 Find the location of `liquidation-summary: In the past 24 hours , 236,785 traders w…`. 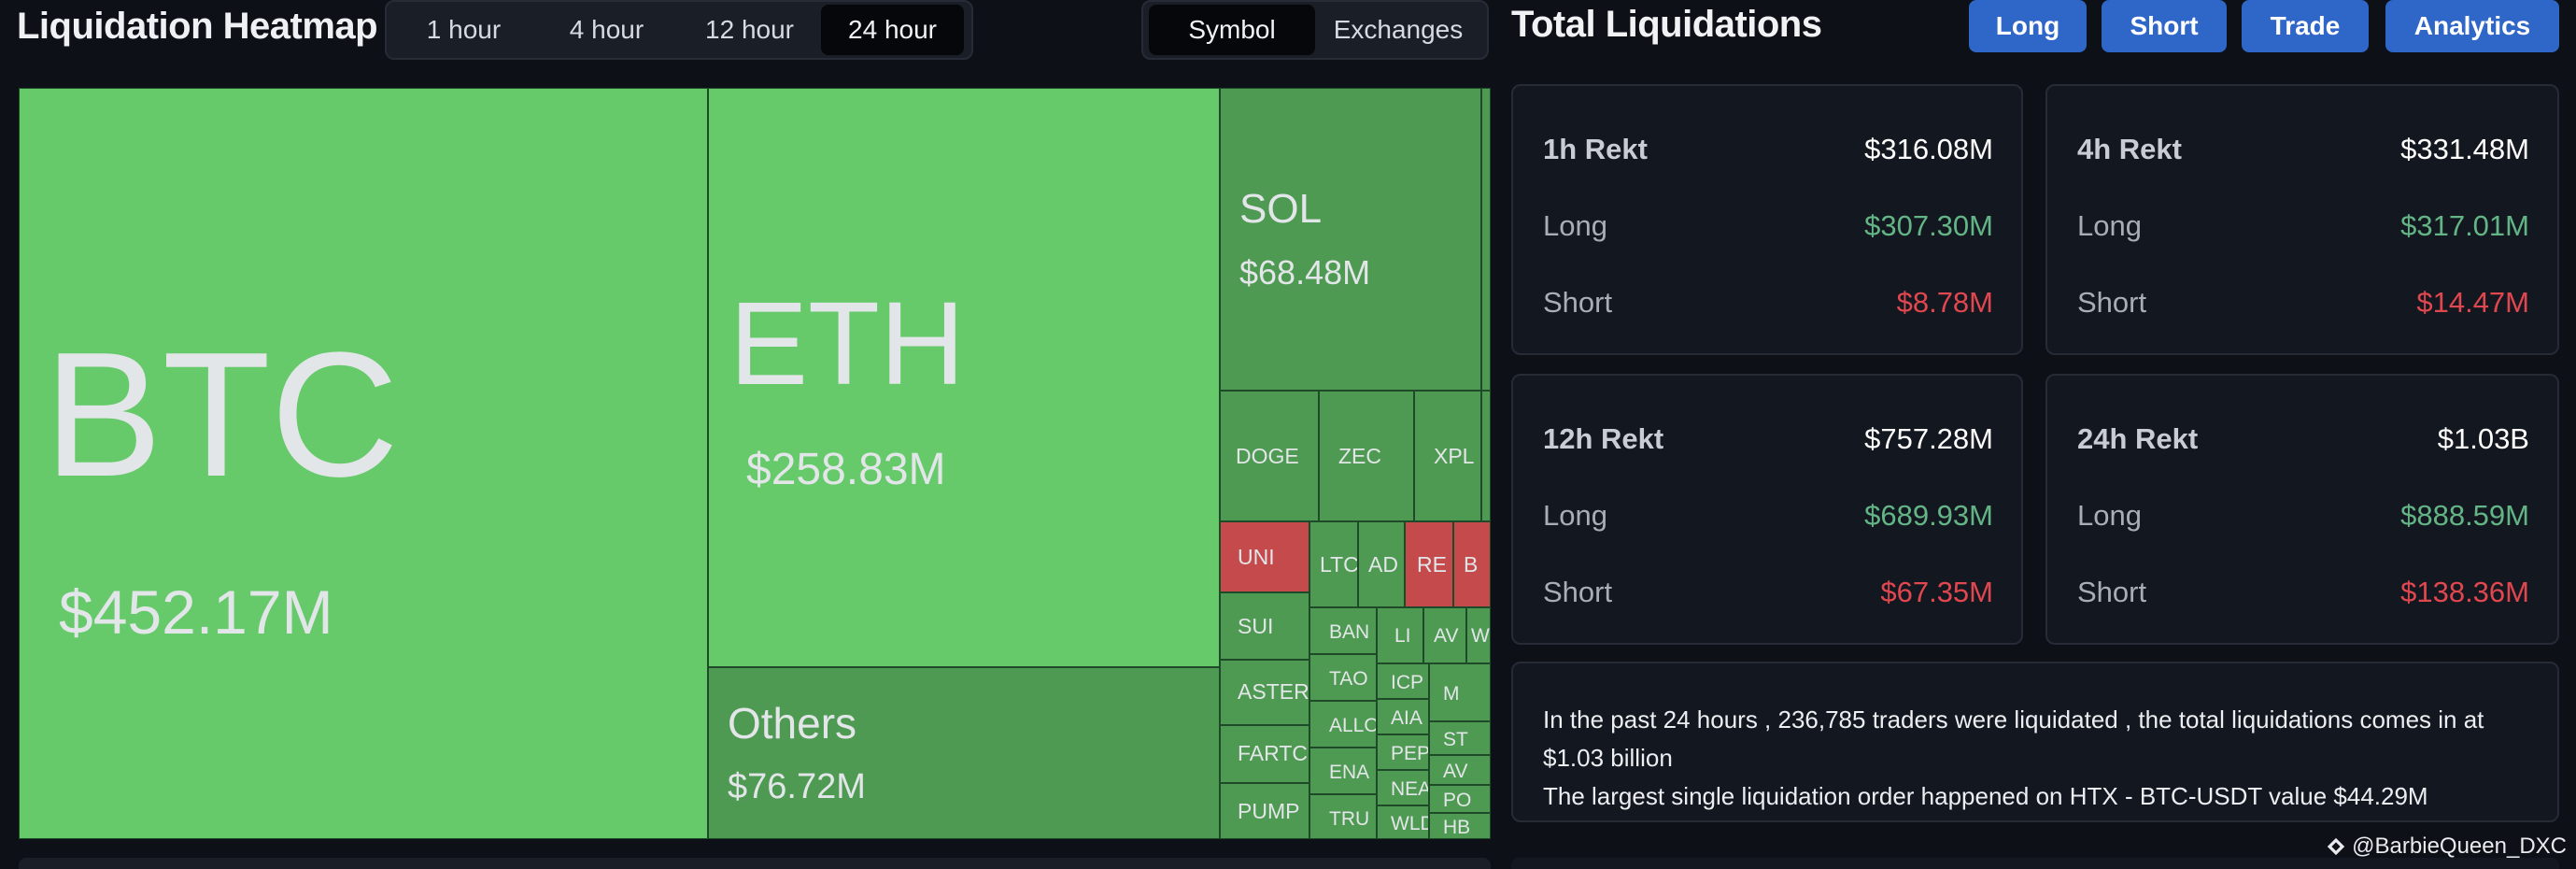

liquidation-summary: In the past 24 hours , 236,785 traders w… is located at coordinates (2035, 742).